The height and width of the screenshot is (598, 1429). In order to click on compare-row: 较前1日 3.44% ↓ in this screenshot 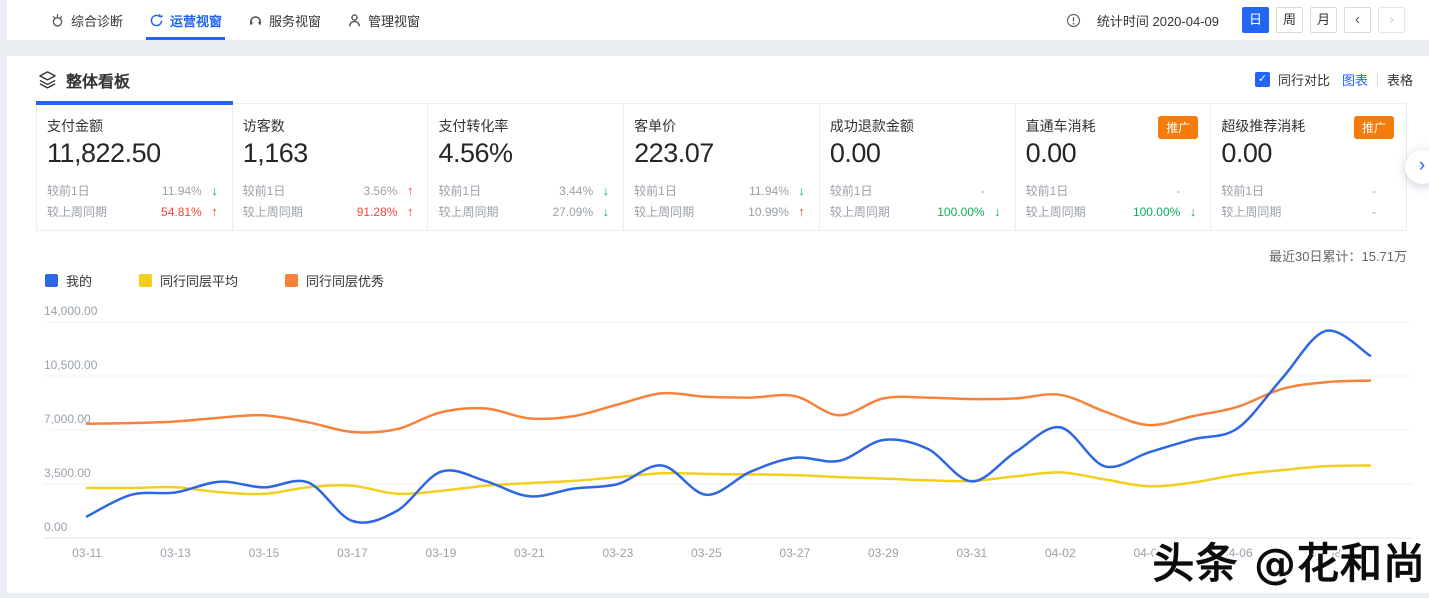, I will do `click(523, 190)`.